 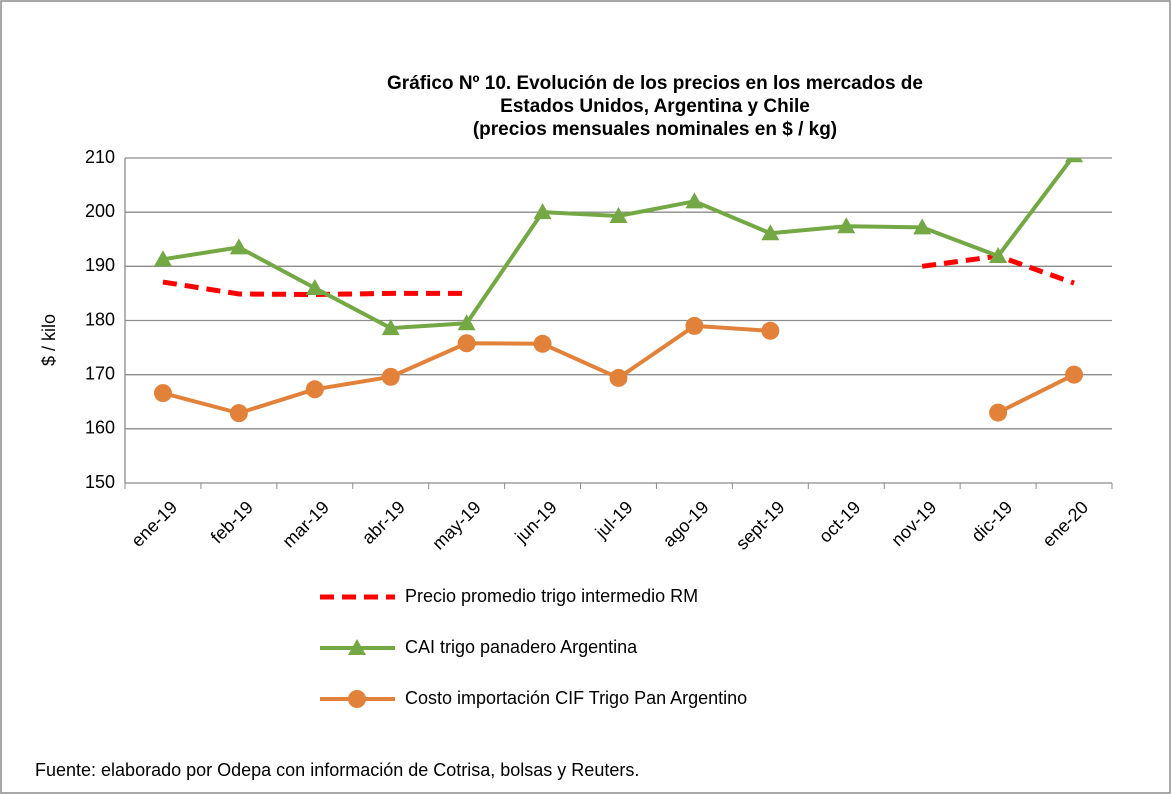 I want to click on y-tick-label: 160, so click(x=100, y=428).